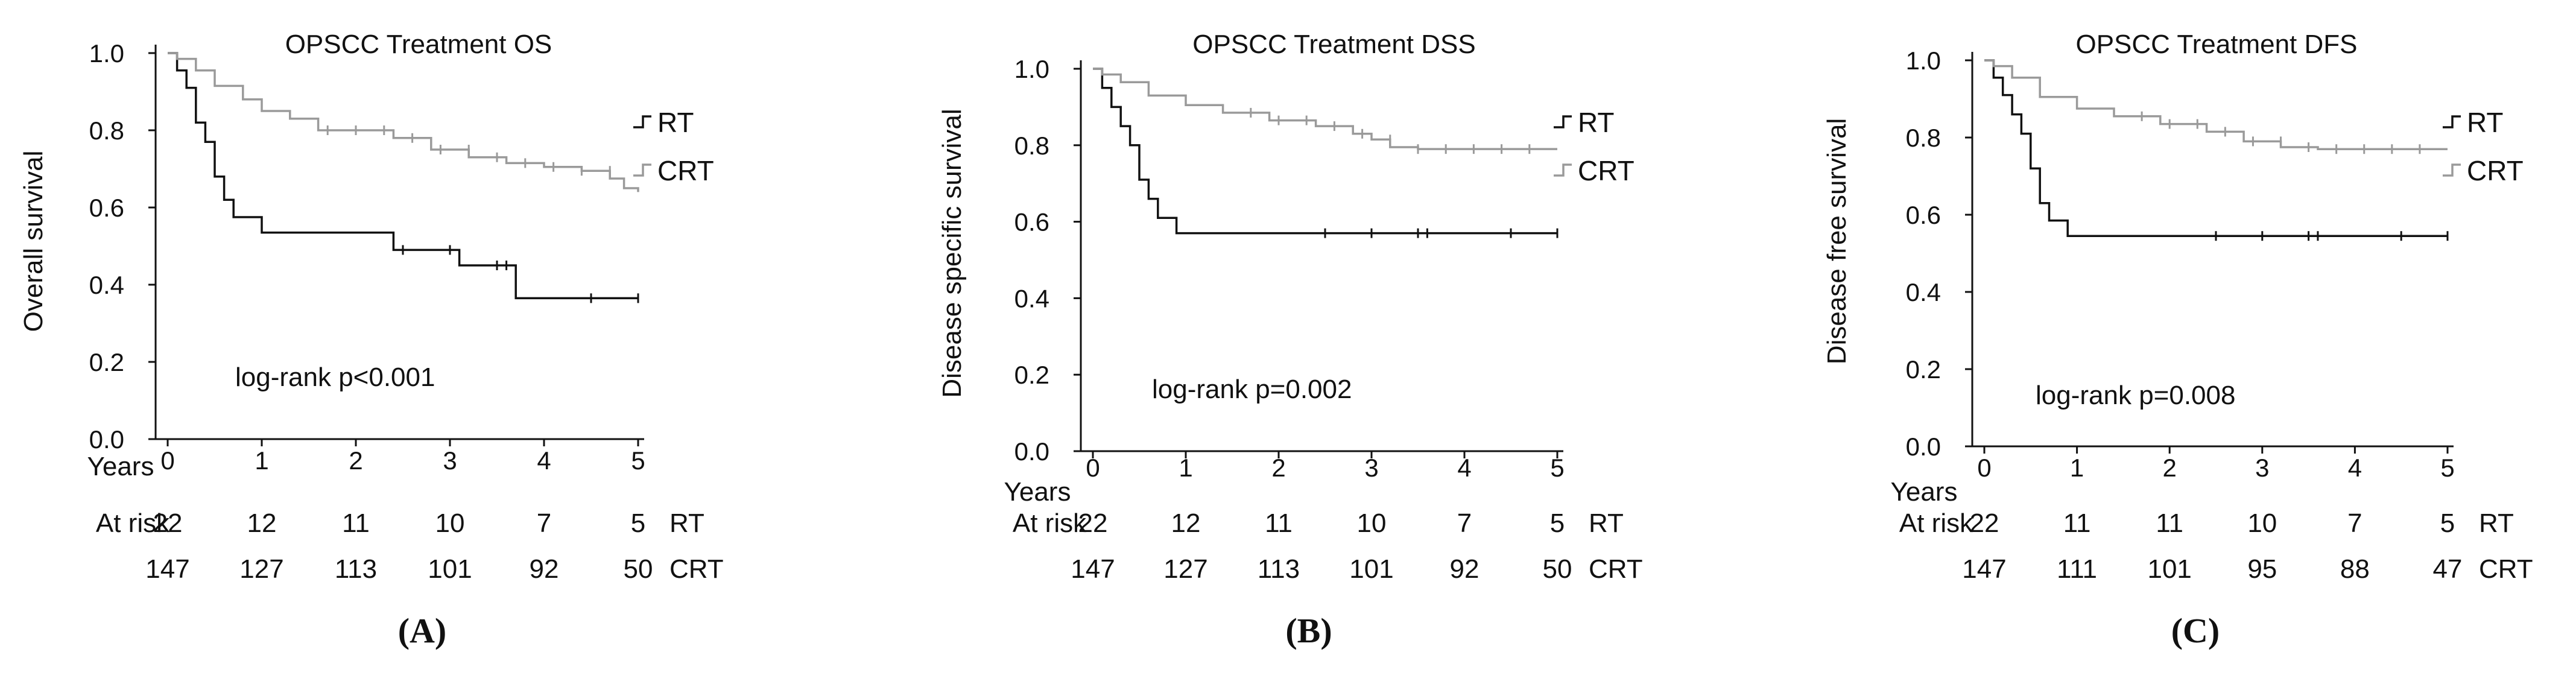 The width and height of the screenshot is (2576, 687). Describe the element at coordinates (1333, 44) in the screenshot. I see `chart-title: OPSCC Treatment DSS` at that location.